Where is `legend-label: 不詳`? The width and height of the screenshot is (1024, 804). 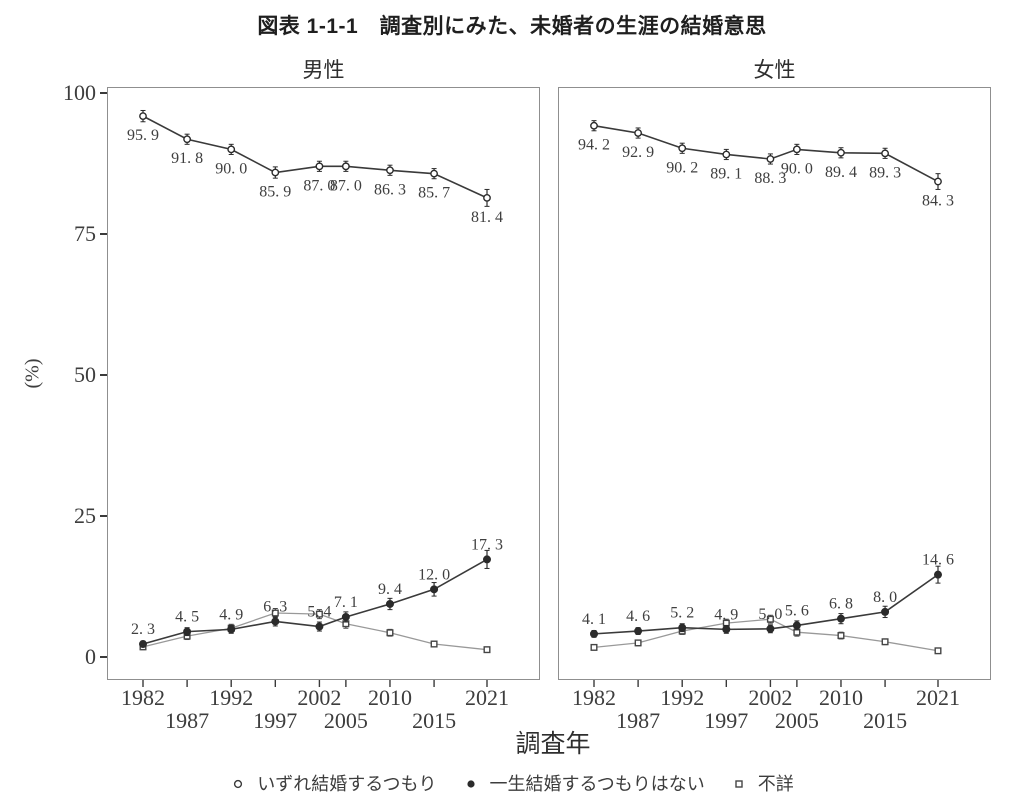
legend-label: 不詳 is located at coordinates (775, 784).